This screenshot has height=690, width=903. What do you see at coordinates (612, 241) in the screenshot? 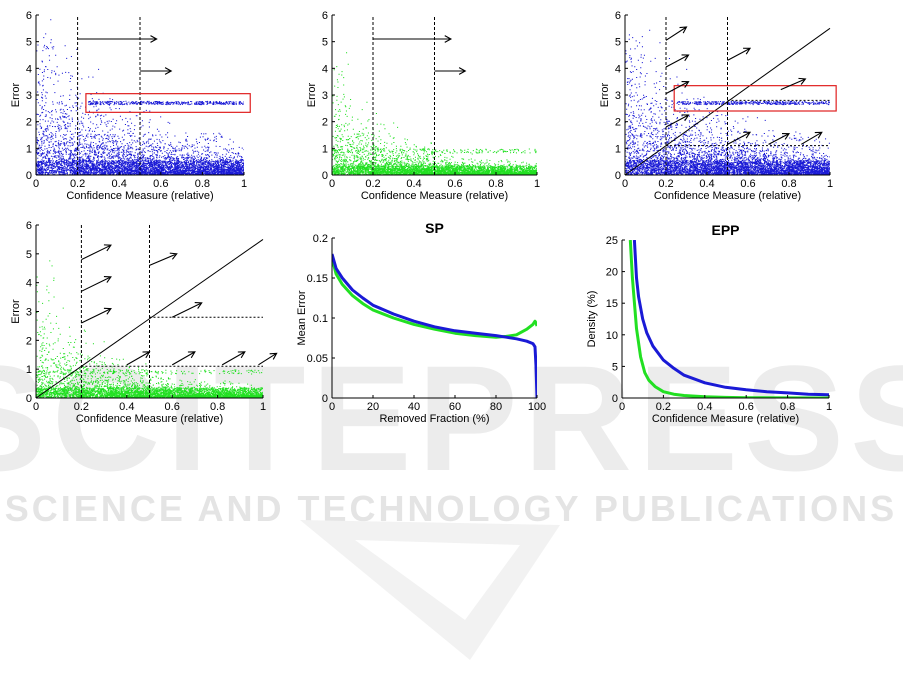
I see `y-tick-label: 25` at bounding box center [612, 241].